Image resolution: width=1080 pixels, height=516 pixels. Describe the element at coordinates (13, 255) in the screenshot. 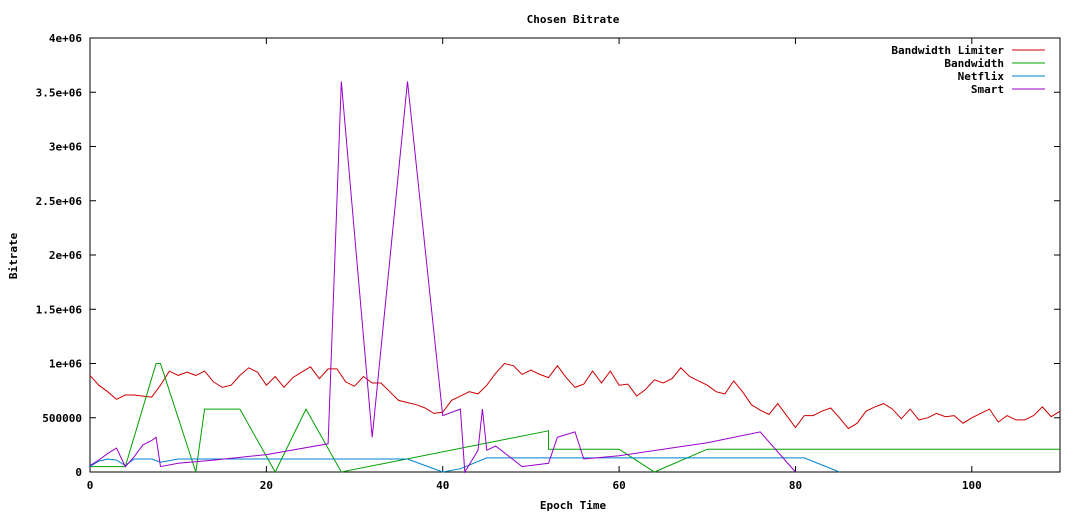

I see `y-axis-label: Bitrate` at that location.